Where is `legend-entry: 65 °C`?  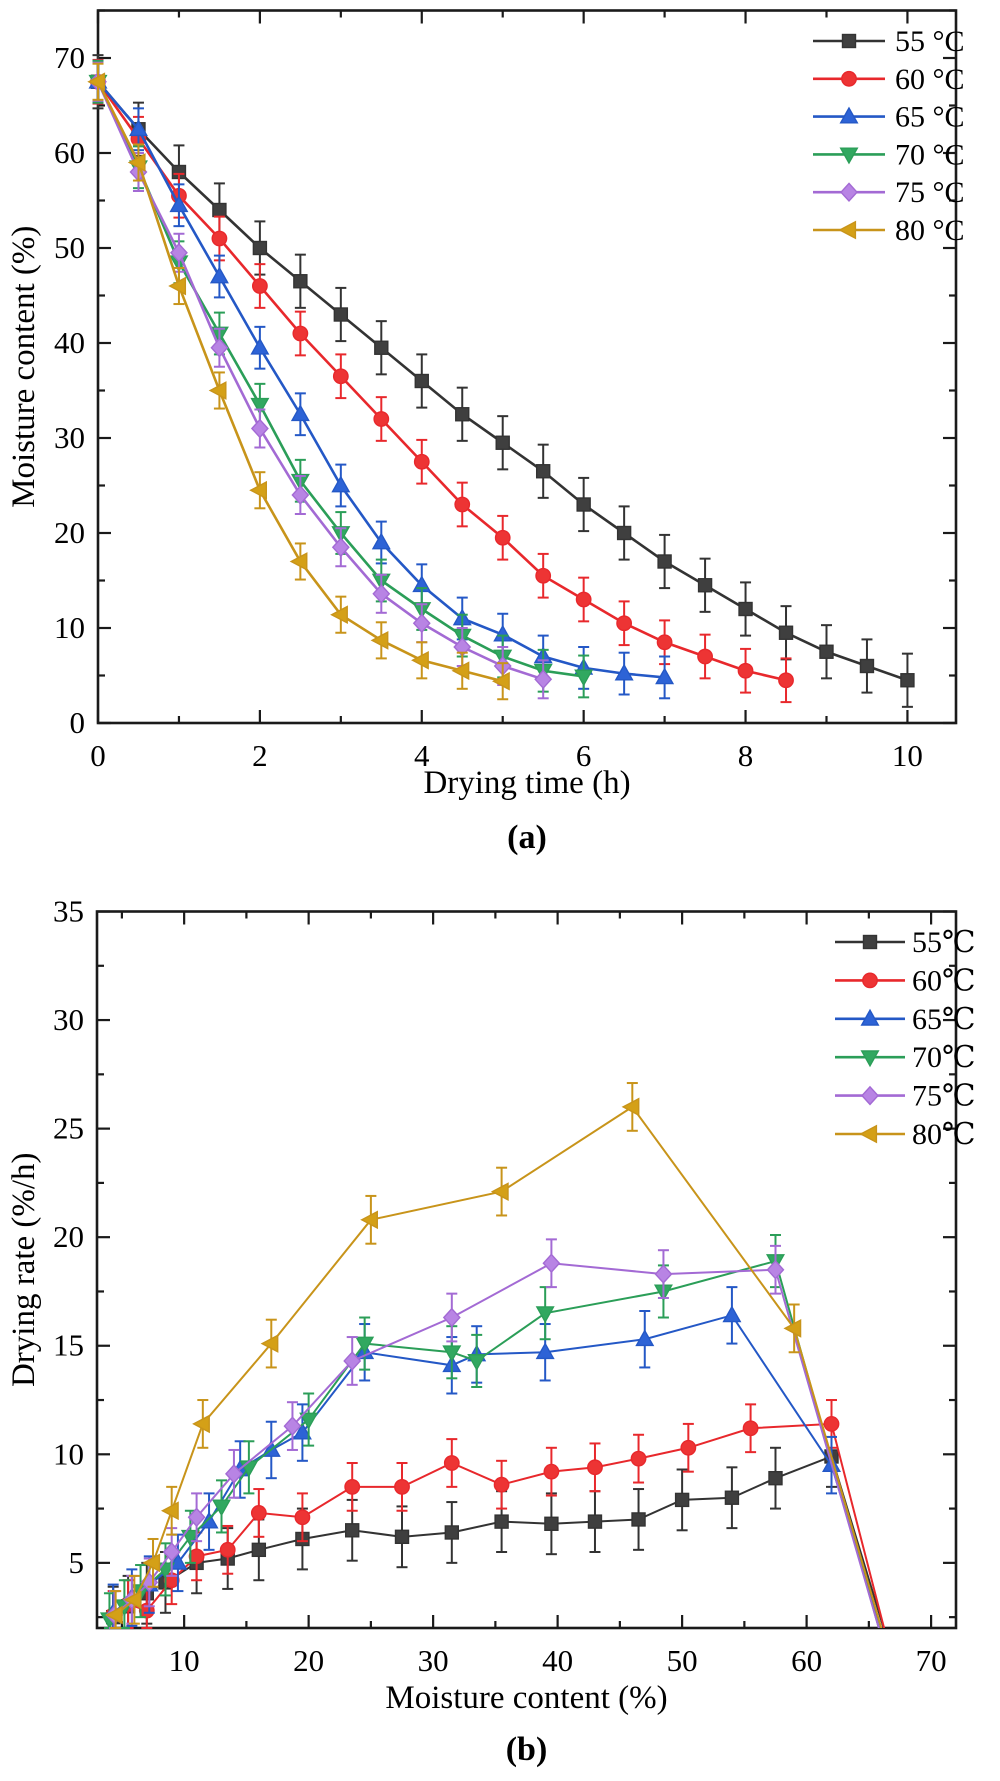
legend-entry: 65 °C is located at coordinates (889, 117).